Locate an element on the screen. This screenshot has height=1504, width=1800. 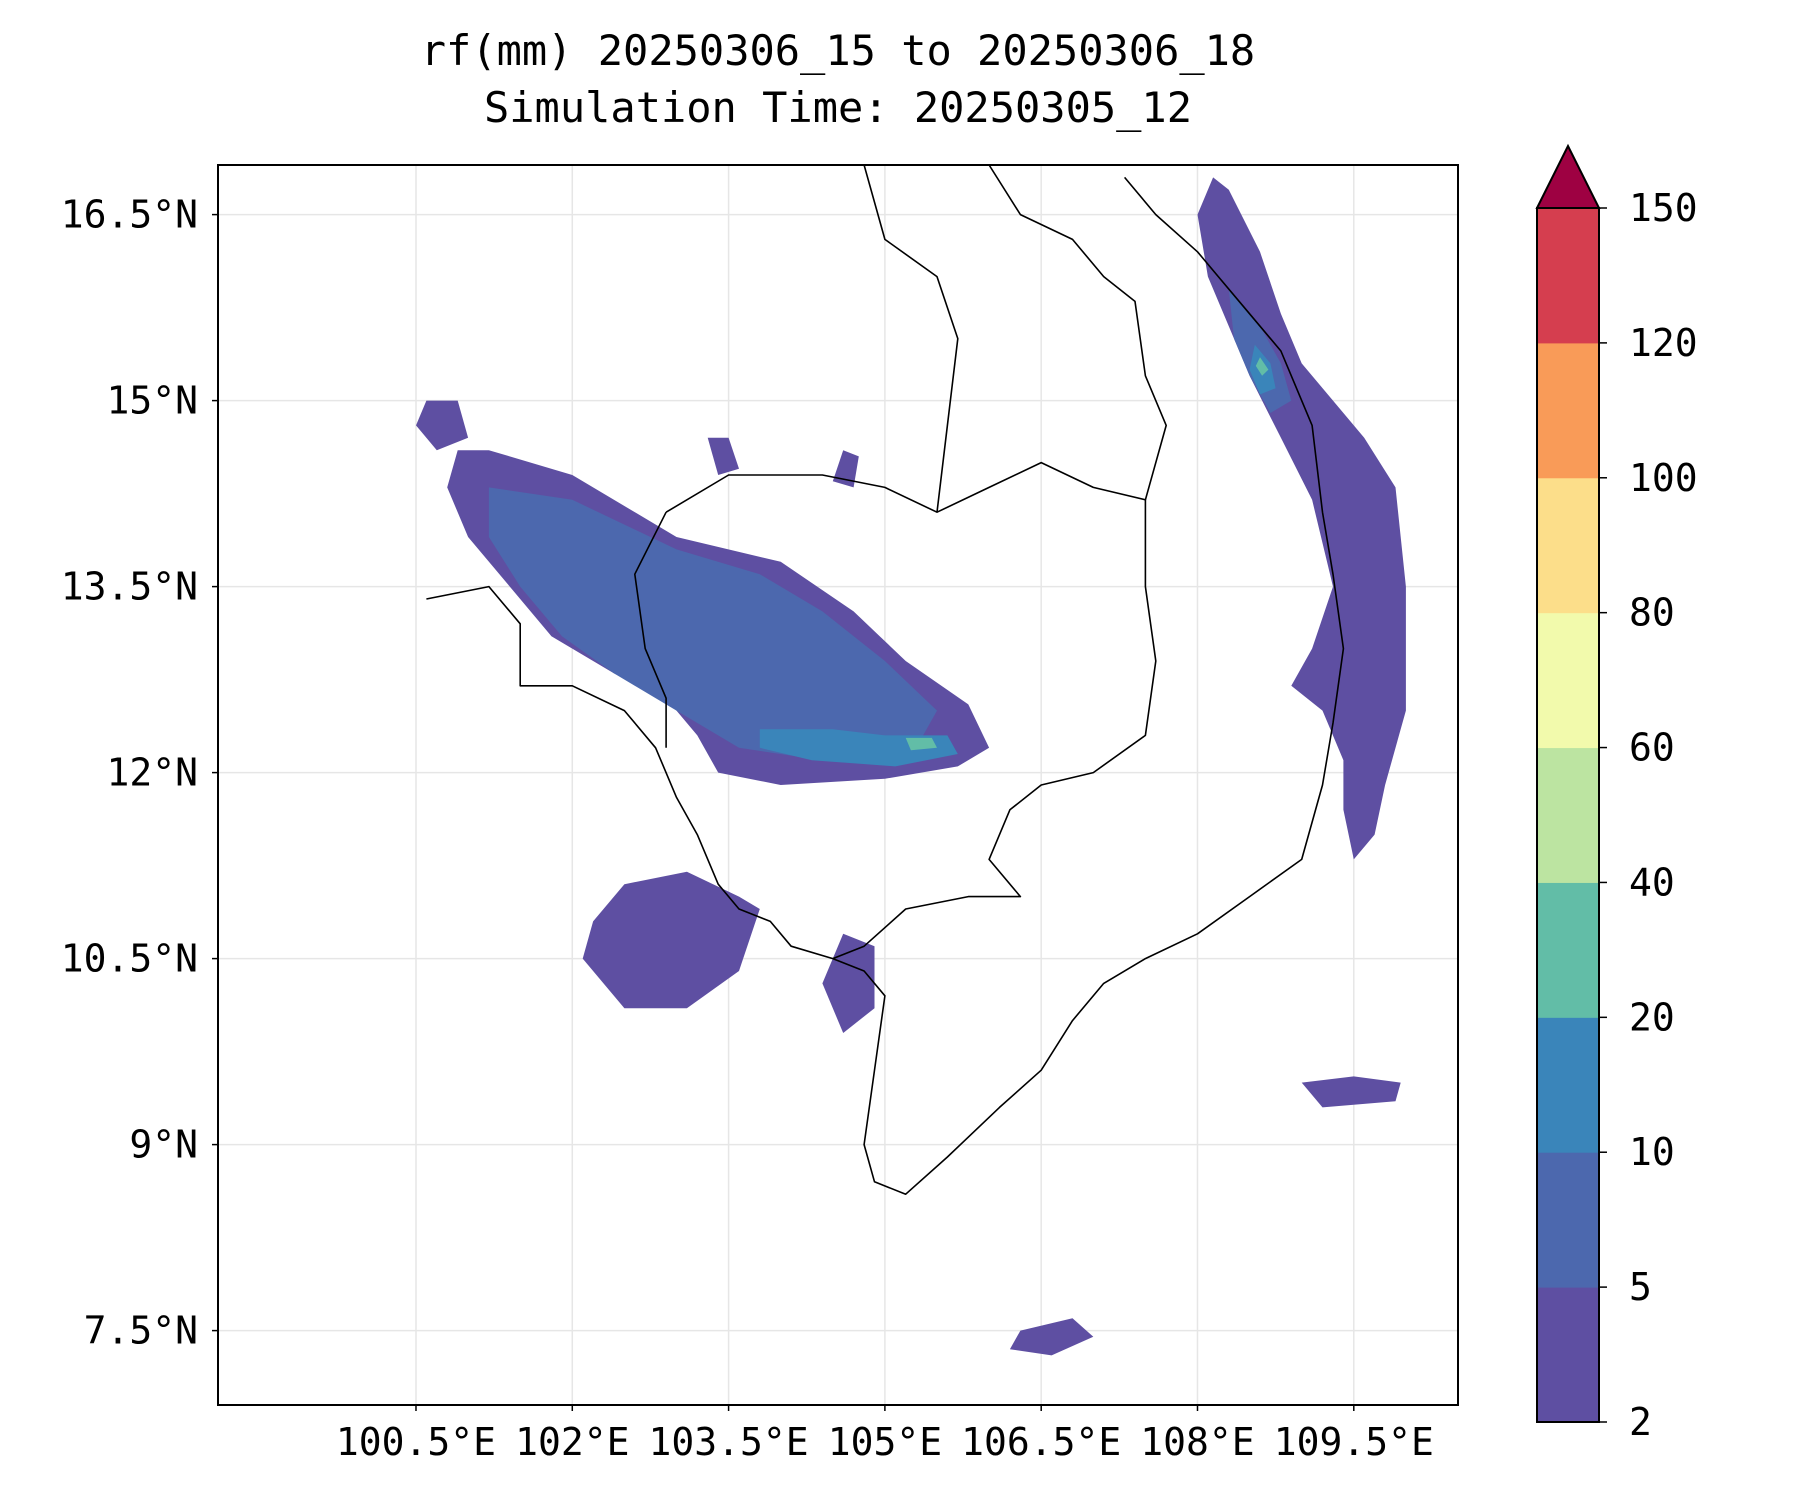
figure-title-line2: Simulation Time: 20250305_12 is located at coordinates (838, 107).